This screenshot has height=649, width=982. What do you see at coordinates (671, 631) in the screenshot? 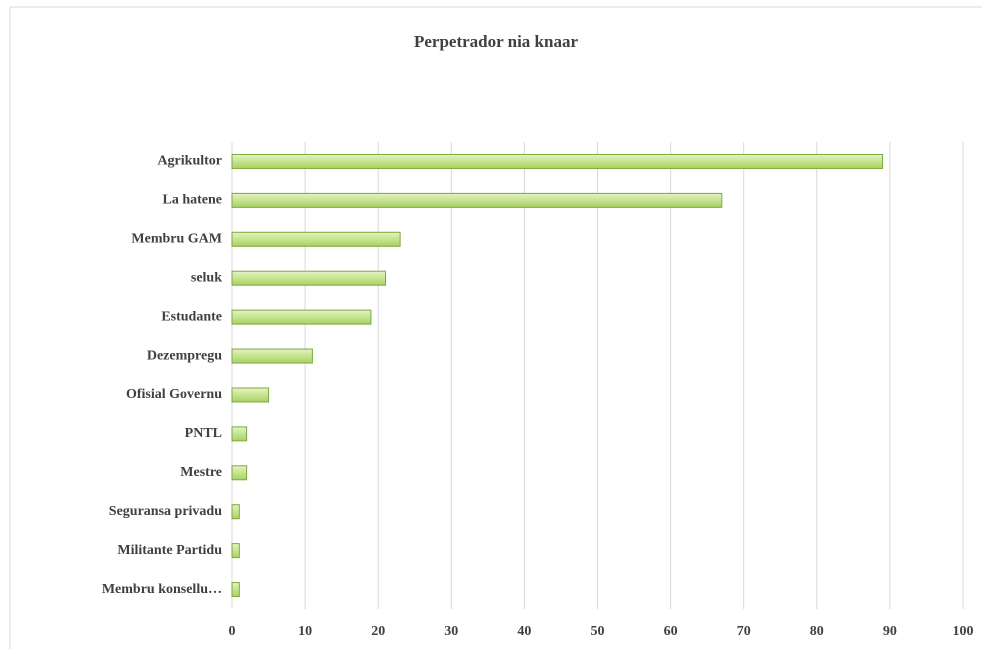
I see `x-tick-label: 60` at bounding box center [671, 631].